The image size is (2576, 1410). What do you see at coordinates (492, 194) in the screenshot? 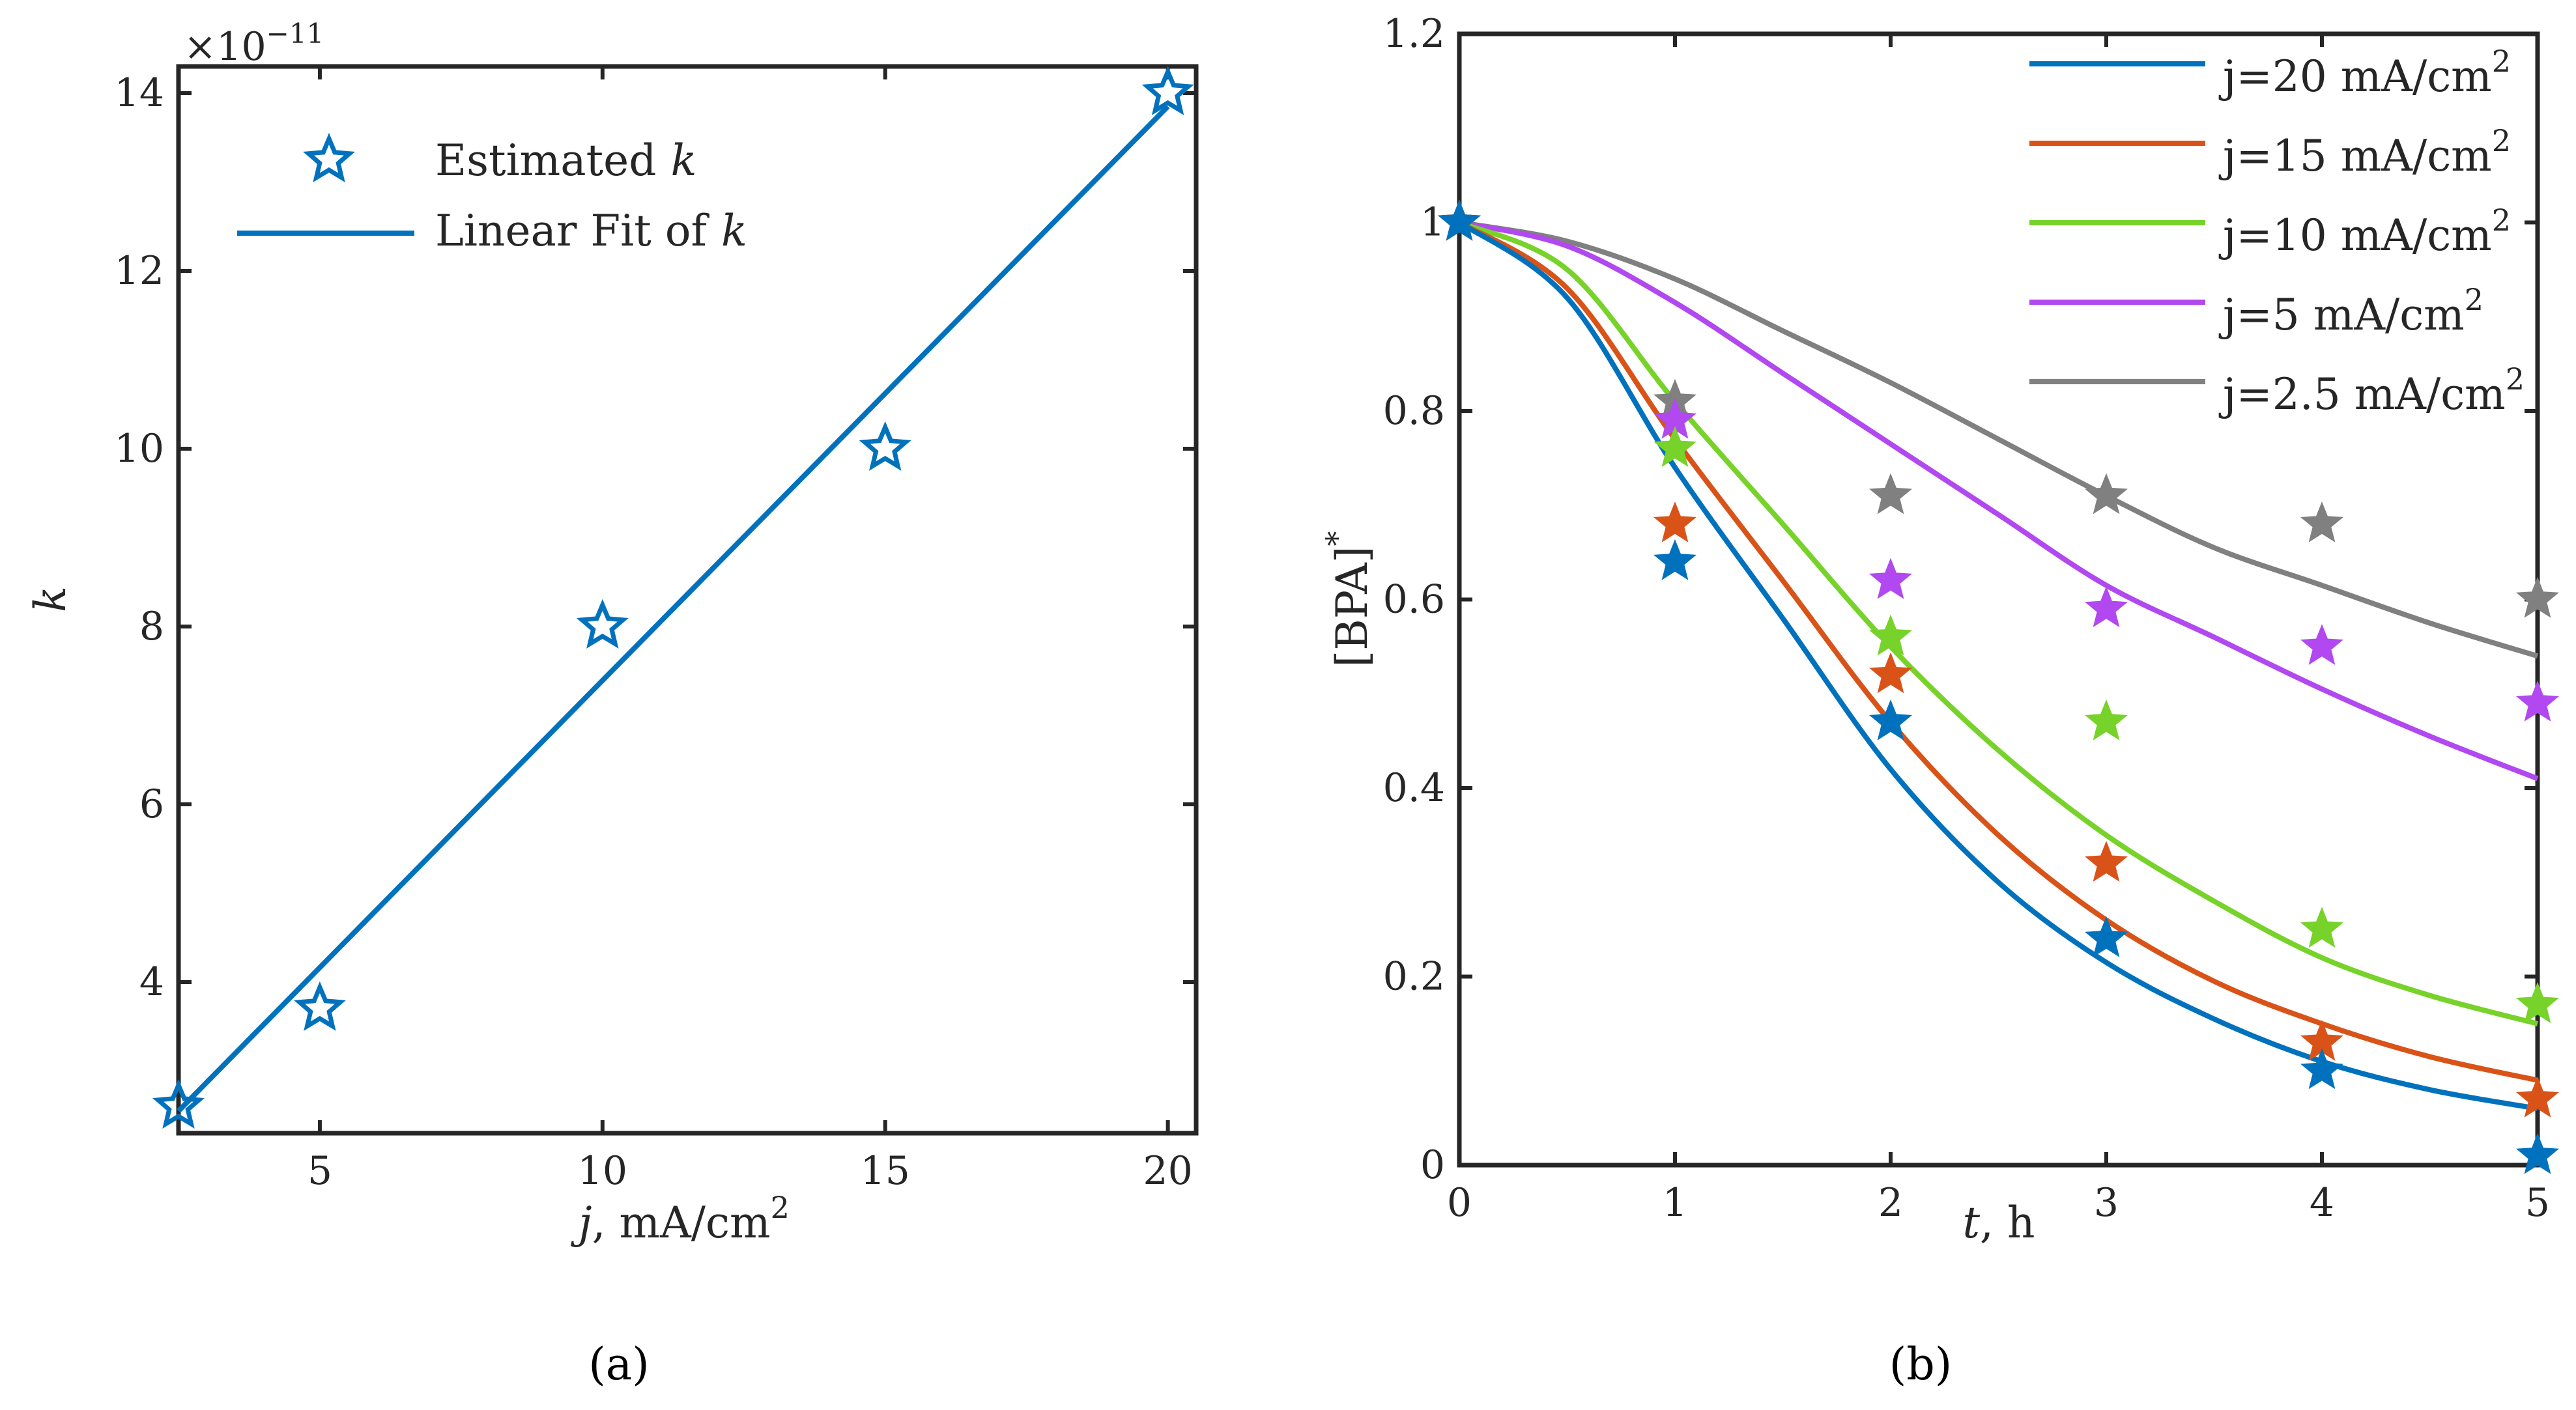
I see `chart-a-legend: Estimated k Linear Fit of k` at bounding box center [492, 194].